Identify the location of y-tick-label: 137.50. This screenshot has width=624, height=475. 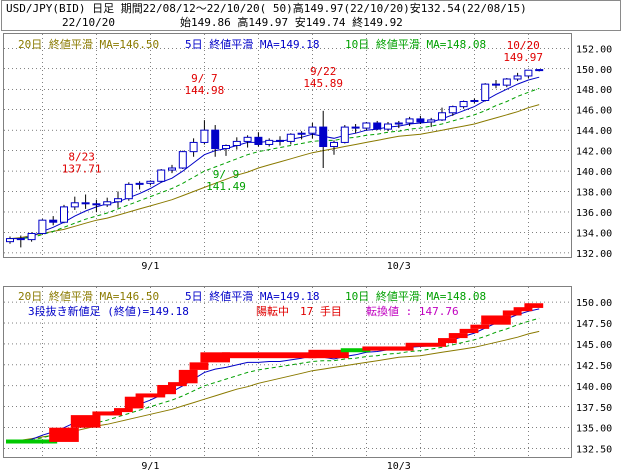
(594, 408).